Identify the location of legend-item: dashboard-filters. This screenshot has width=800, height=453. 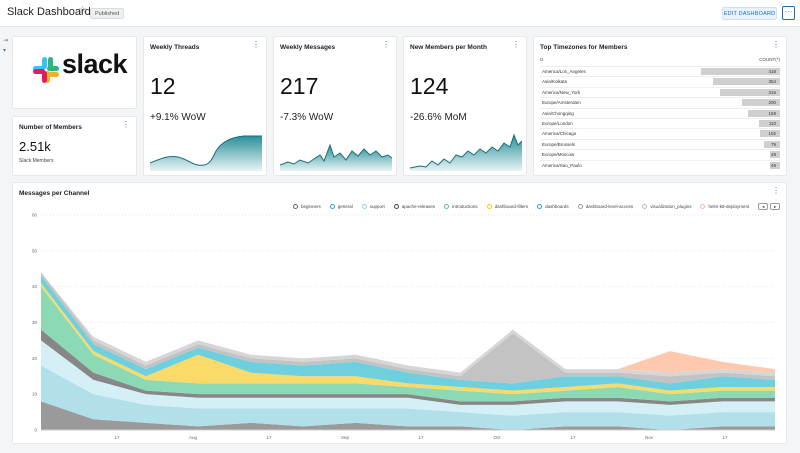
(507, 206).